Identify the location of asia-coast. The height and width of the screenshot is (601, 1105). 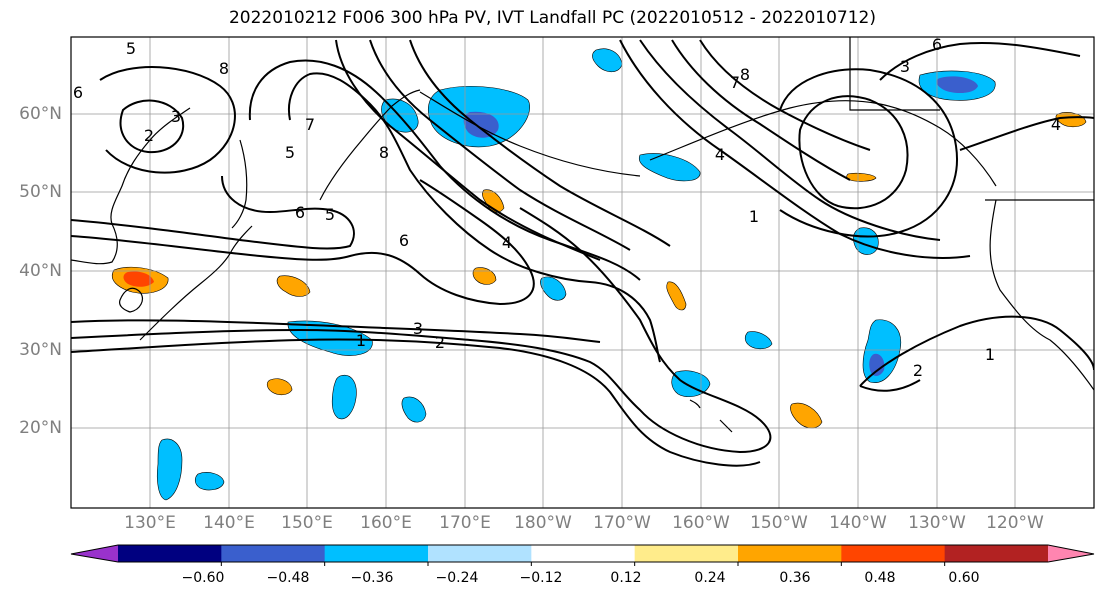
(131, 186).